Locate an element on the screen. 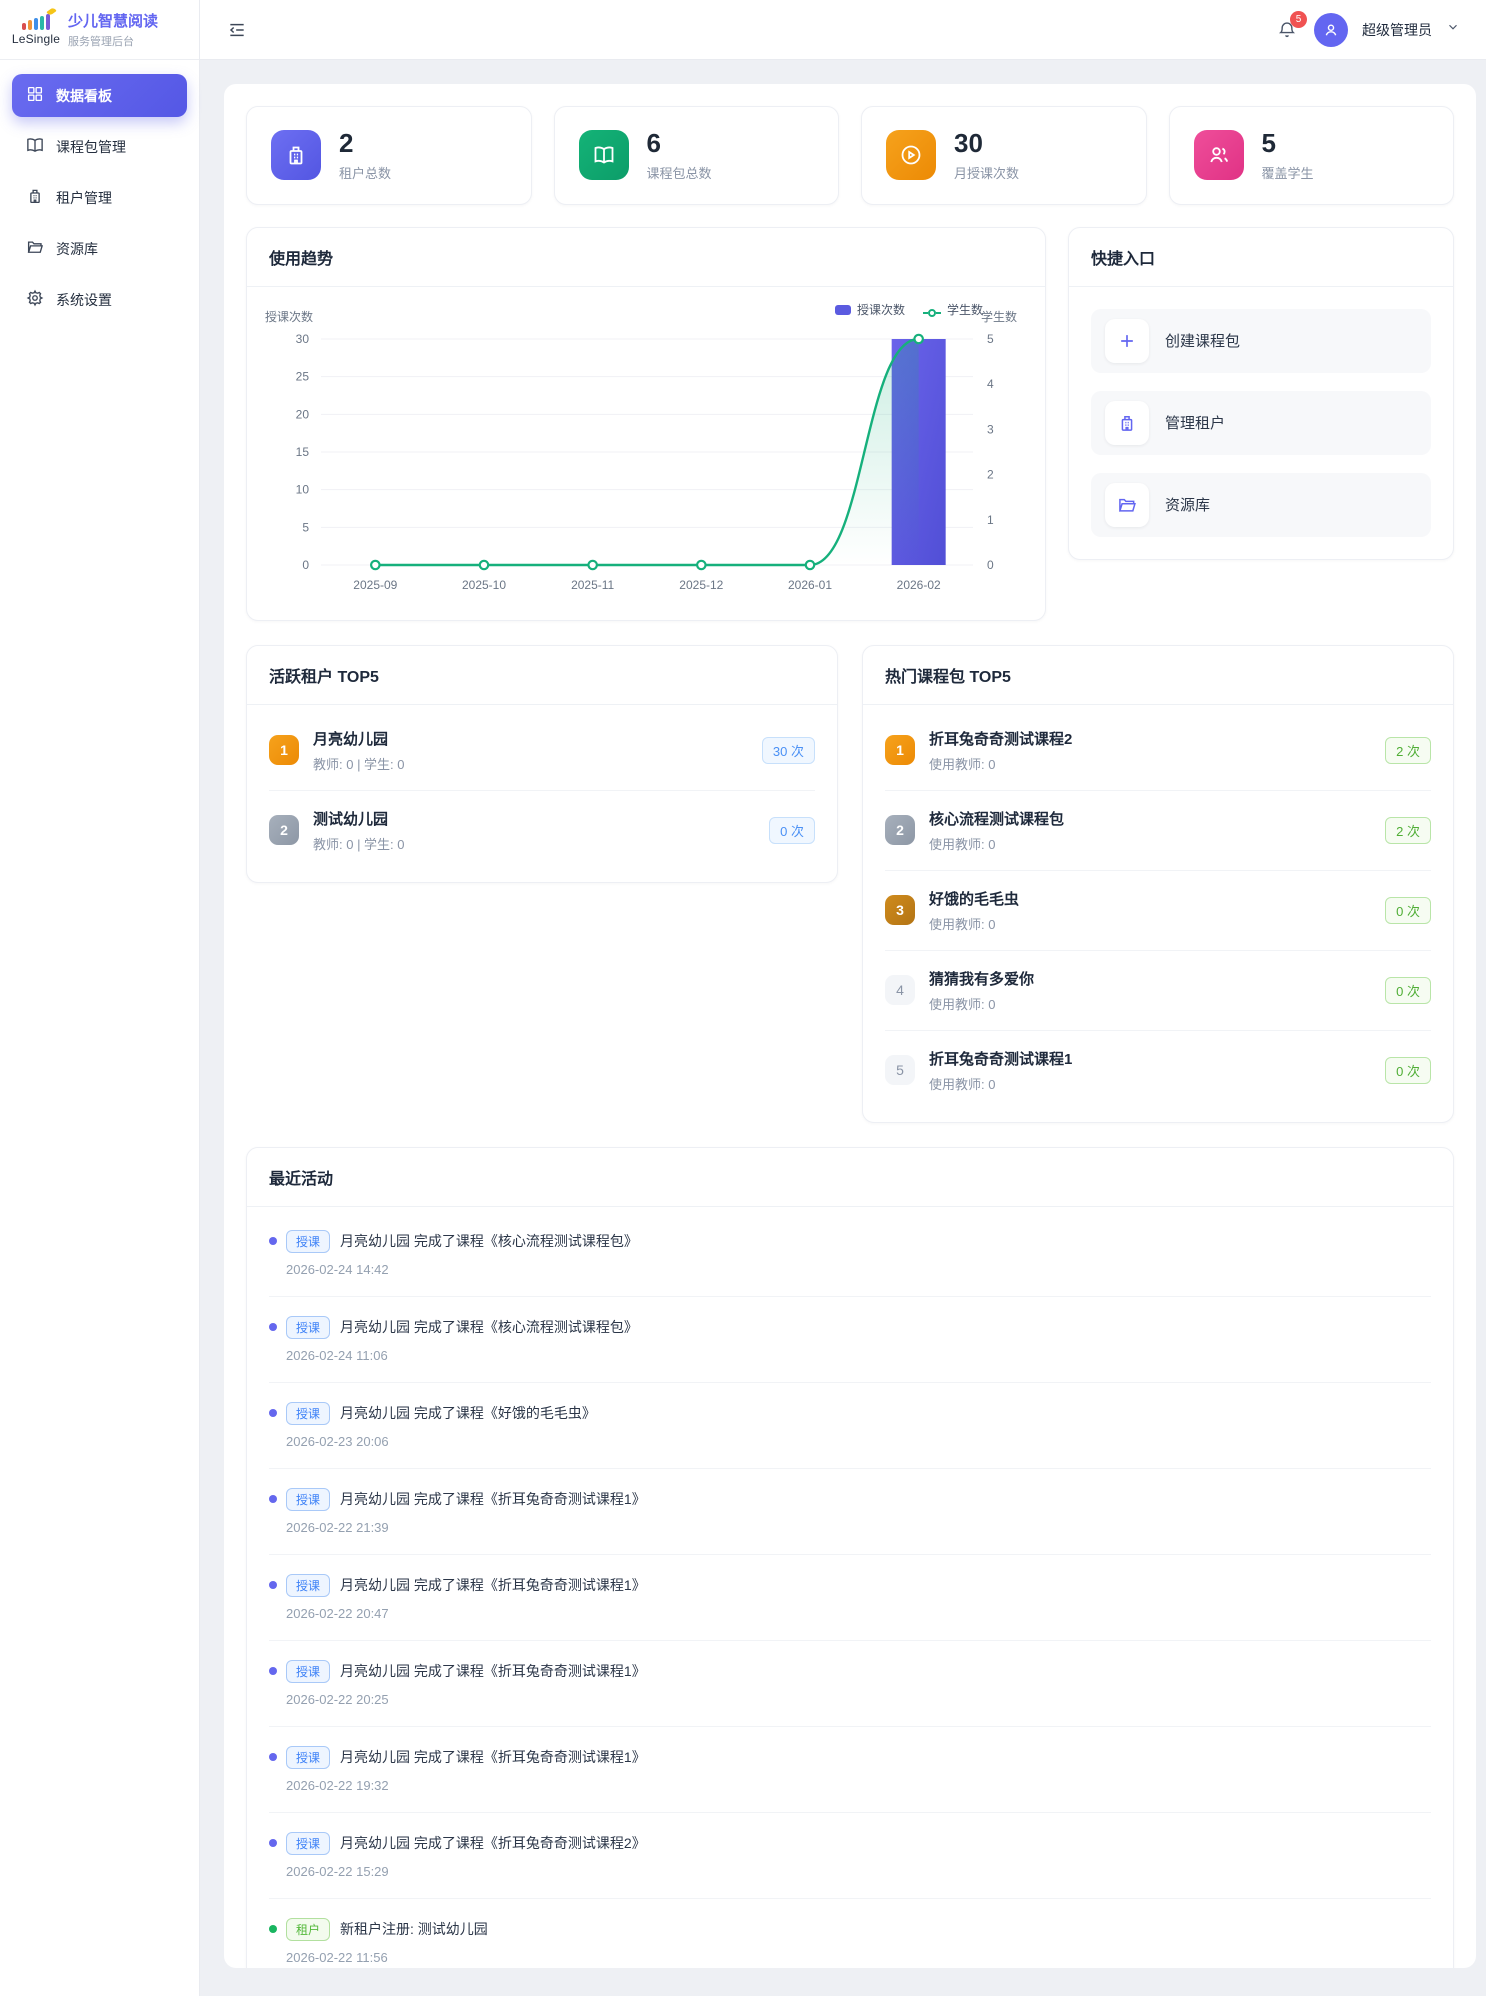 The width and height of the screenshot is (1486, 1996). activity-time: 2026-02-23 20:06 is located at coordinates (337, 1441).